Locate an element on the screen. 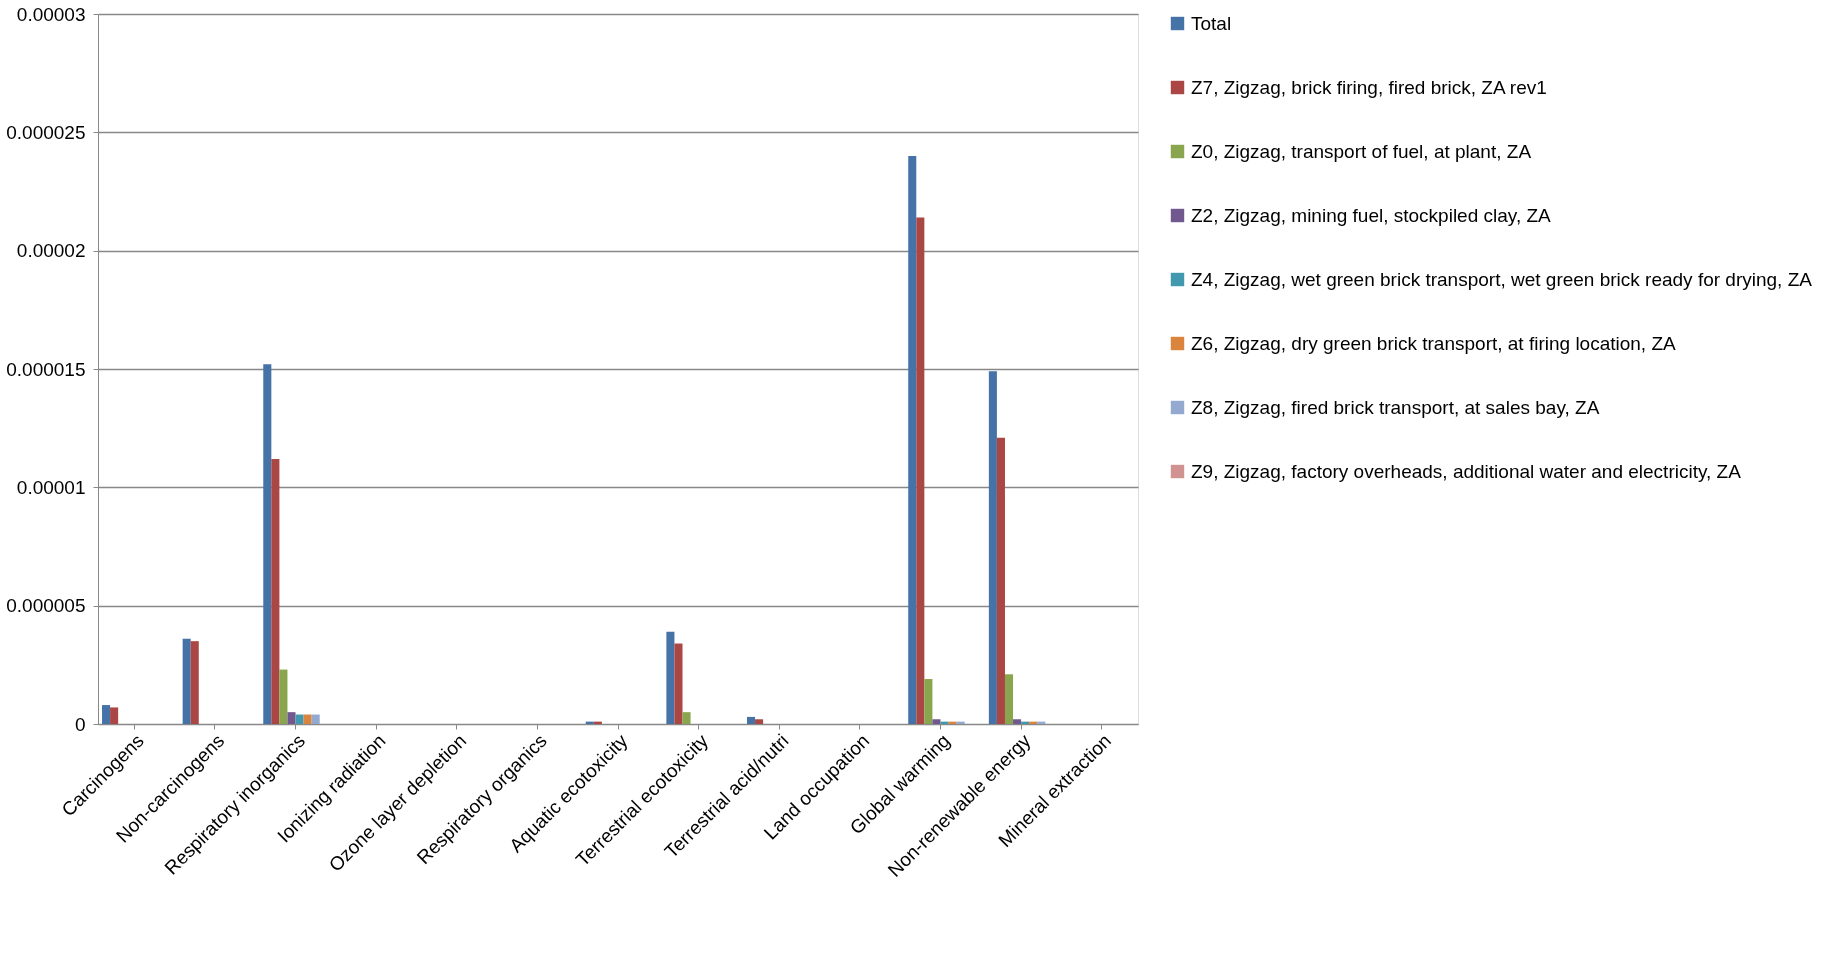 The height and width of the screenshot is (974, 1836). legend-label: Z2, Zigzag, mining fuel, stockpiled clay, ZA is located at coordinates (1371, 215).